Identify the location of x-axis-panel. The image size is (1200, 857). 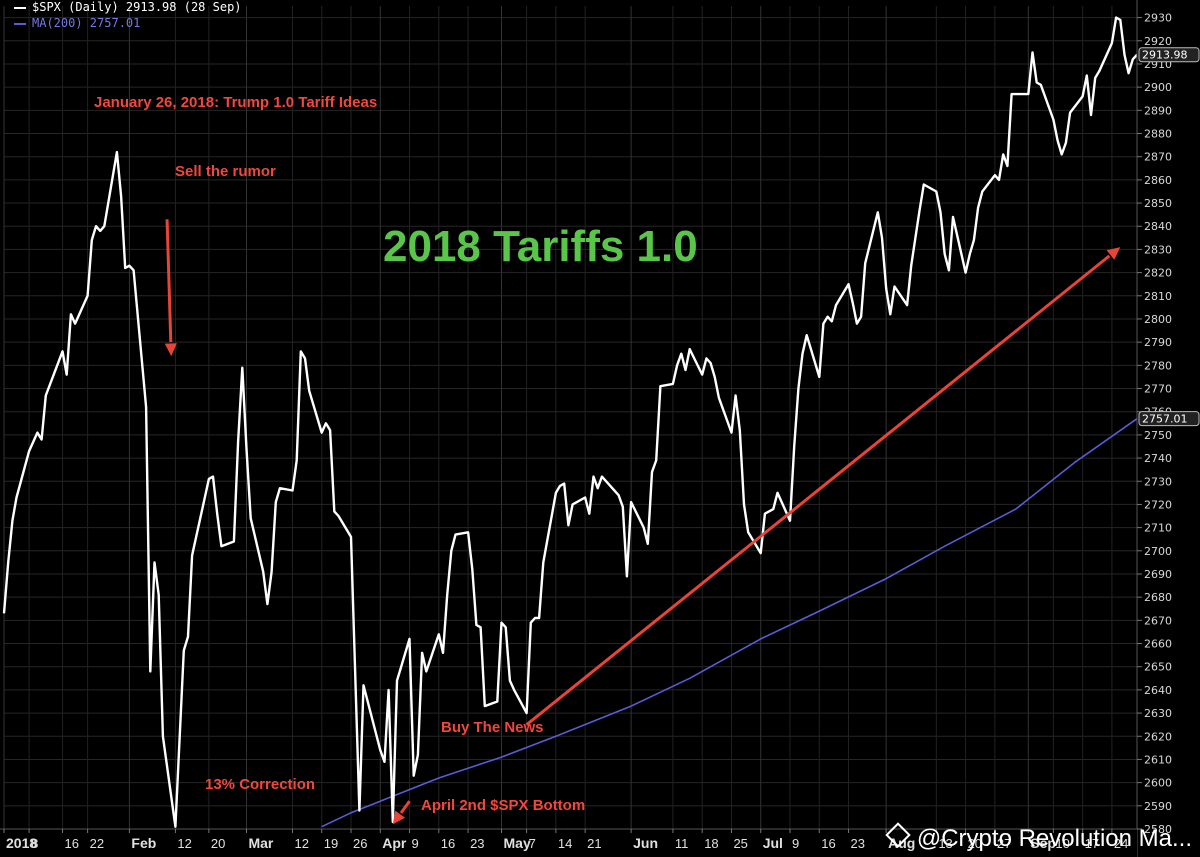
(568, 843).